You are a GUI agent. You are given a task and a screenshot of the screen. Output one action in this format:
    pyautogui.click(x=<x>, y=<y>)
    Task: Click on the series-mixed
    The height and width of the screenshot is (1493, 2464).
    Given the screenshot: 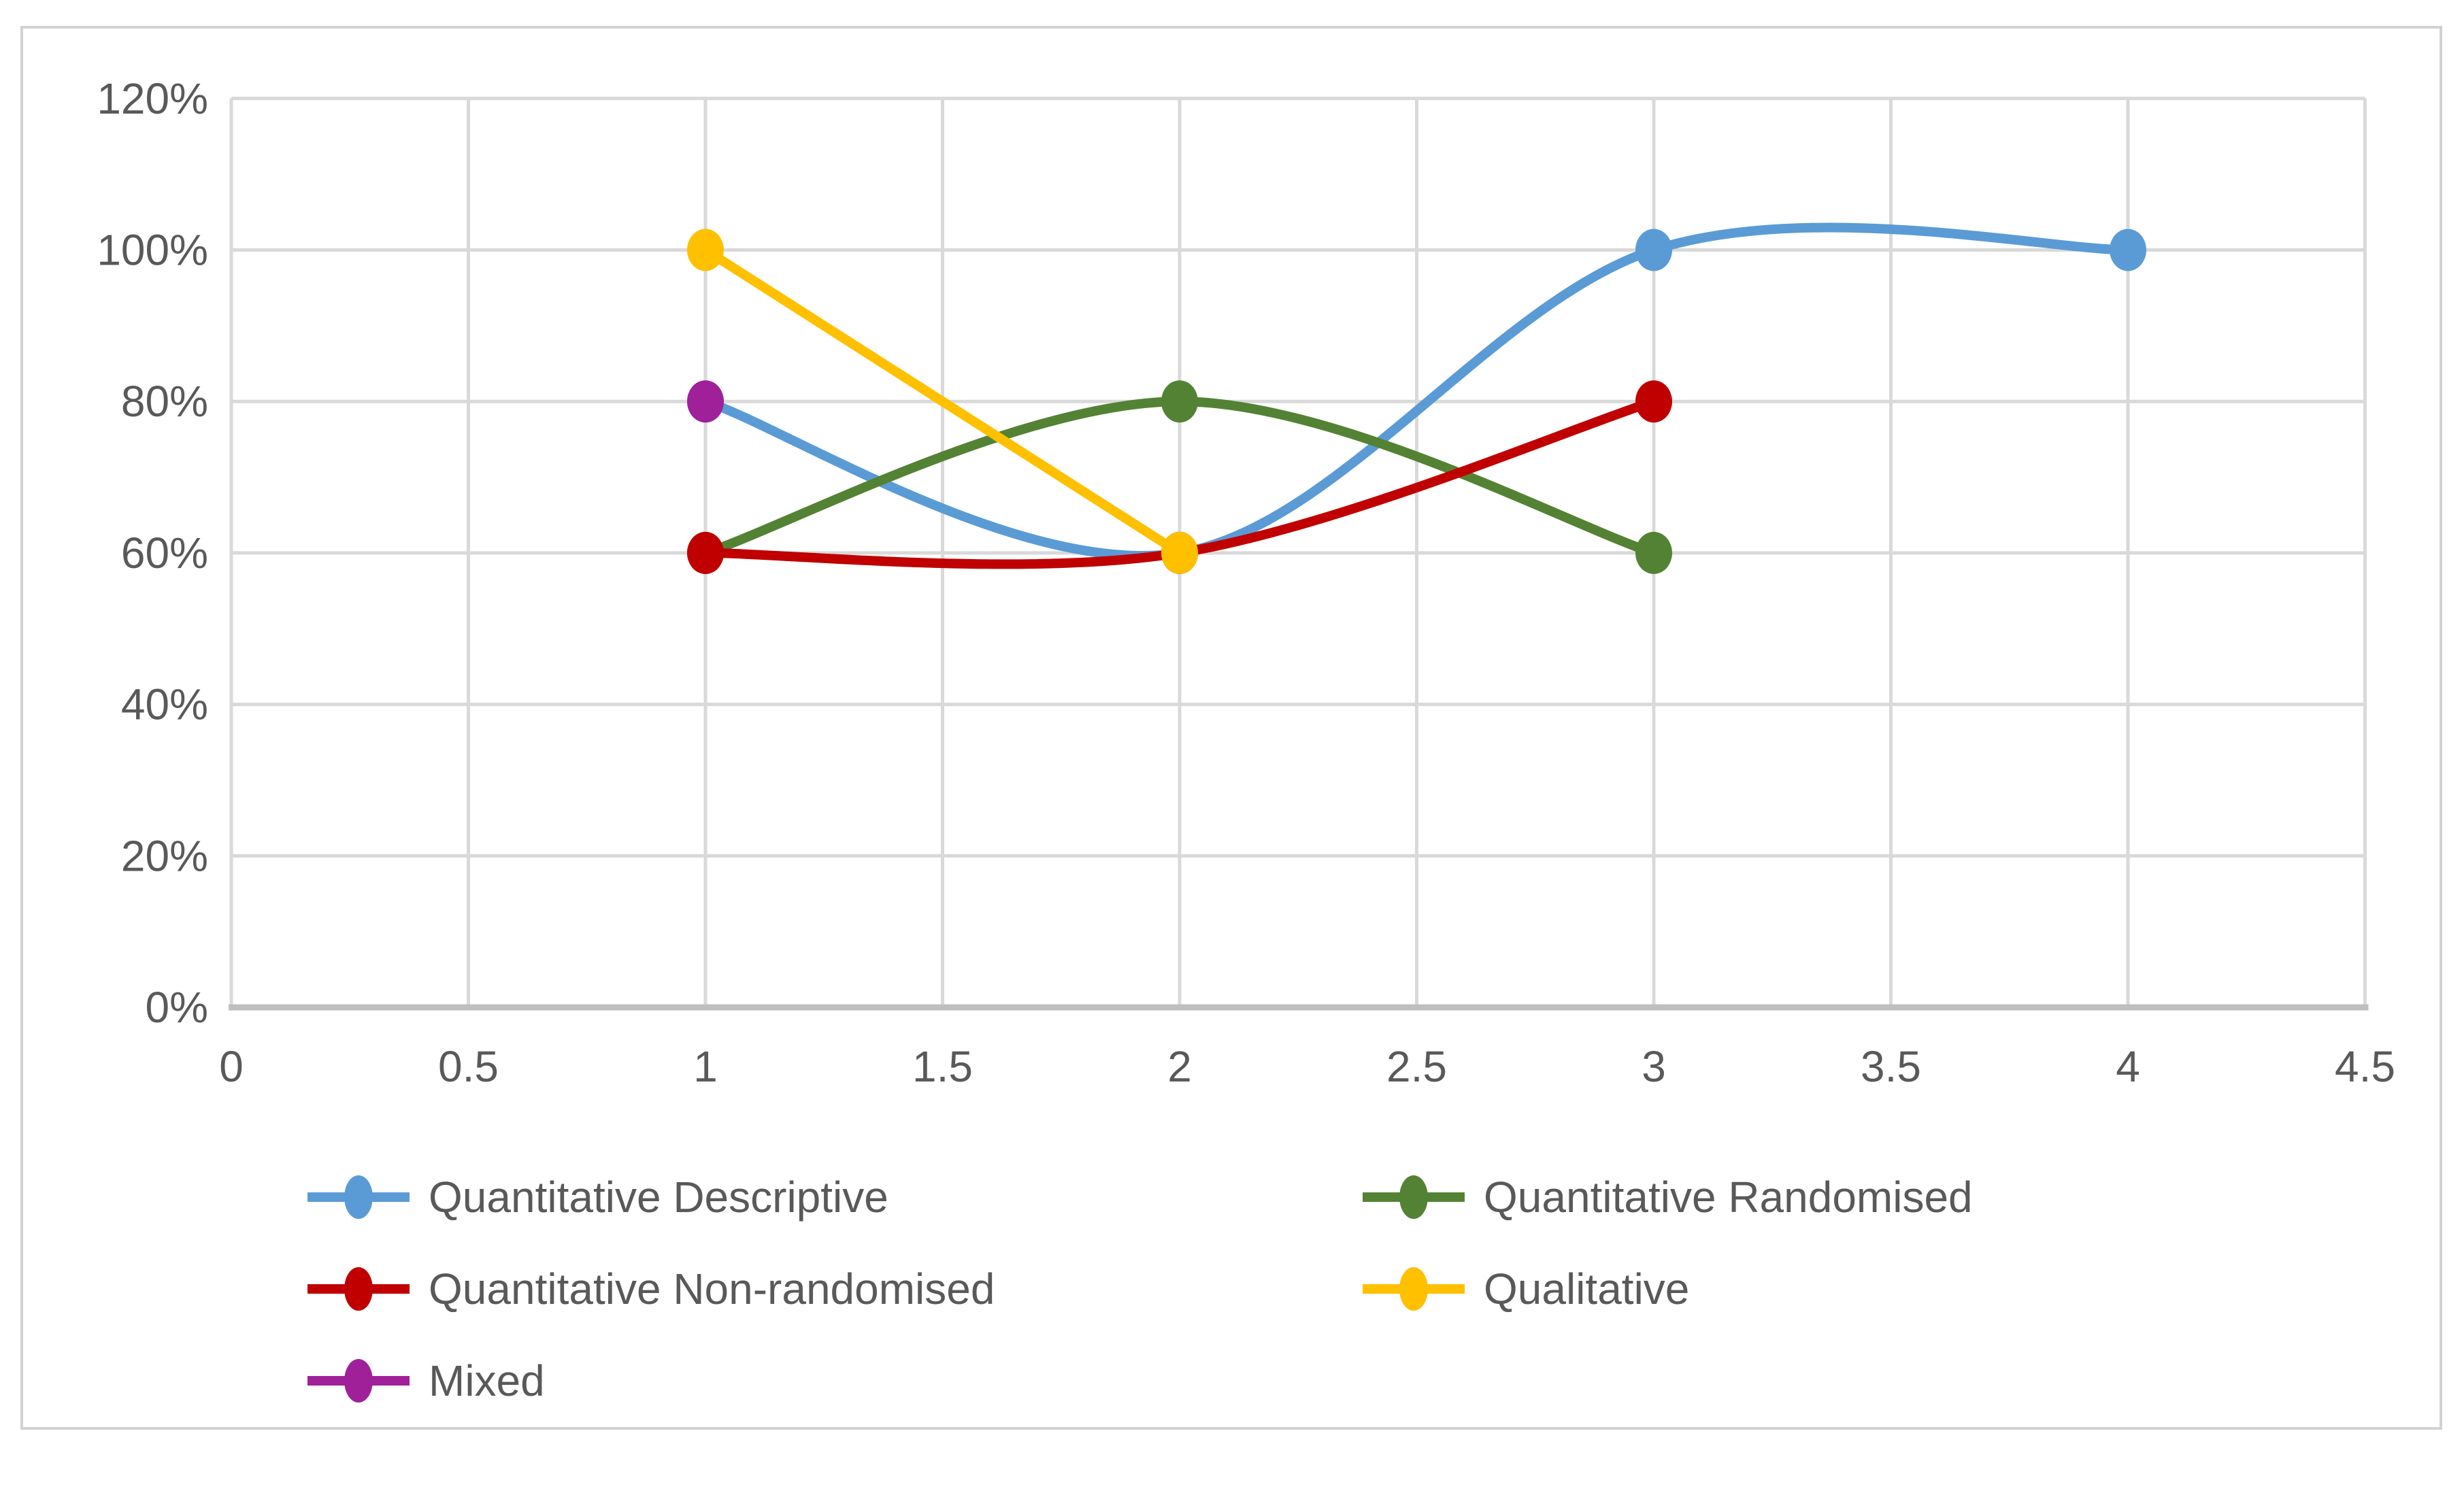 What is the action you would take?
    pyautogui.click(x=706, y=401)
    